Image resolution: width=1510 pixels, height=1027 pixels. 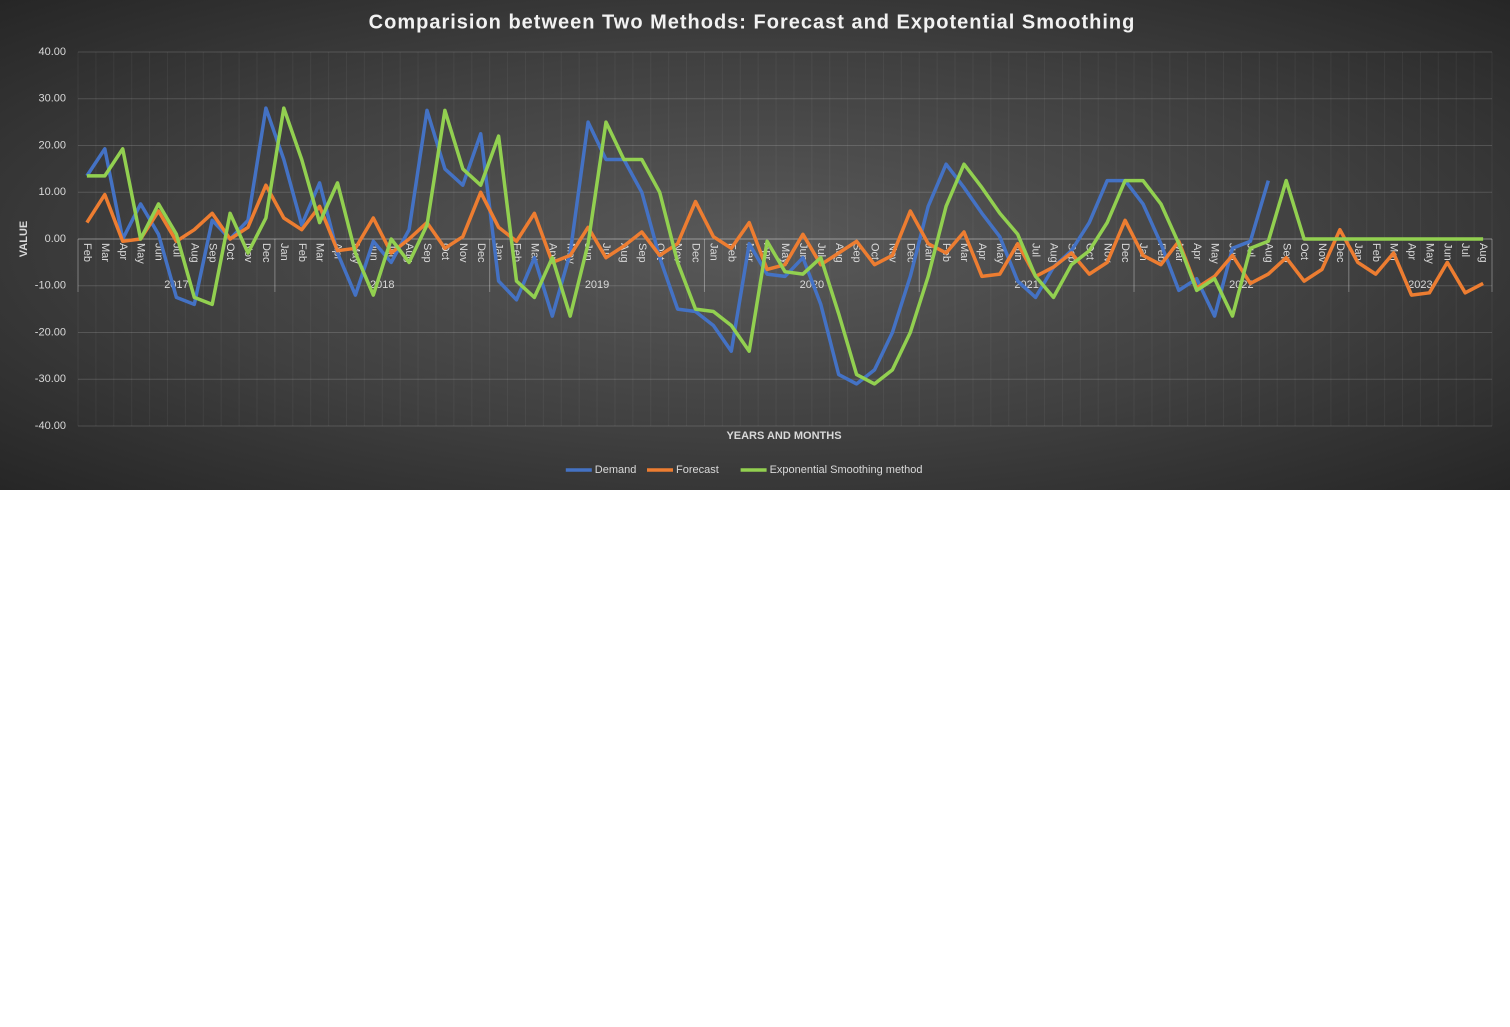 I want to click on x-axis-title: YEARS AND MONTHS, so click(x=783, y=436).